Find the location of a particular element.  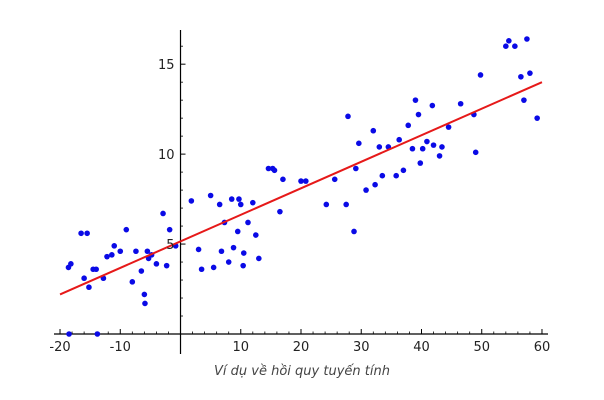

x-tick-label: 30 is located at coordinates (361, 347).